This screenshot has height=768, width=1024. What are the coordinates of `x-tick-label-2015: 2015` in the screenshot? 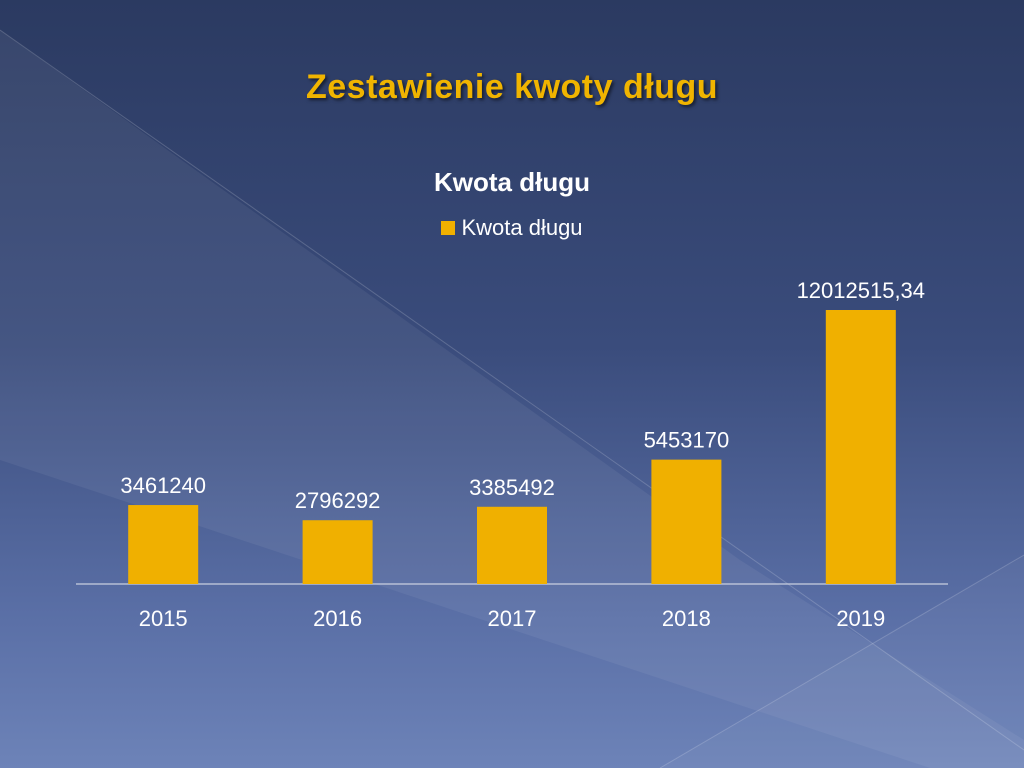 It's located at (163, 618).